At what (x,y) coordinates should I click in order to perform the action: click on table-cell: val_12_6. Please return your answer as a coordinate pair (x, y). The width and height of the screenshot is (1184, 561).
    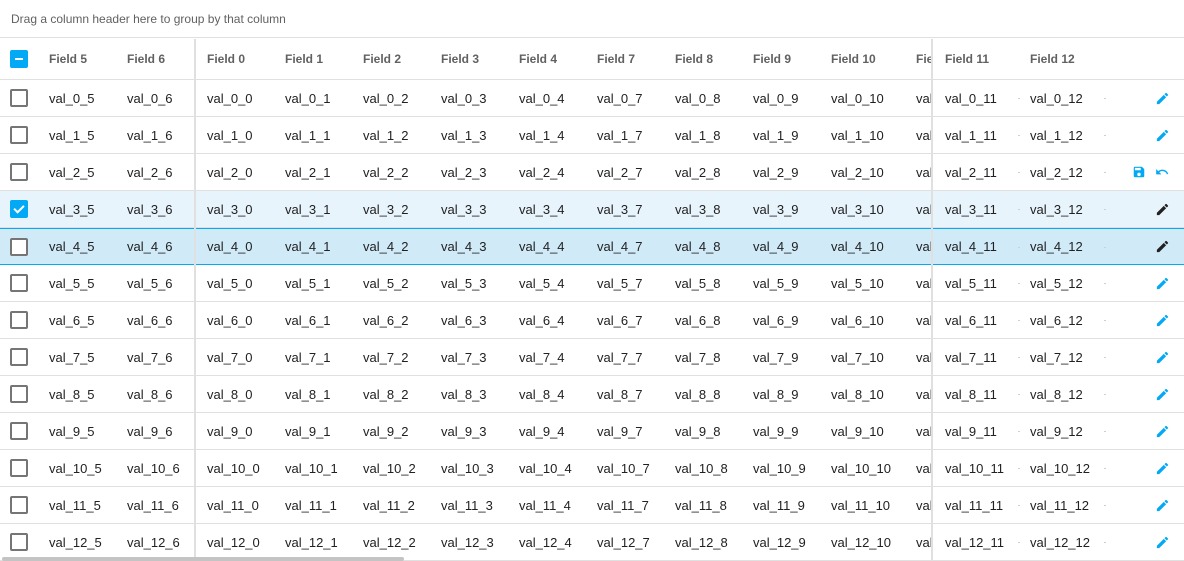
    Looking at the image, I should click on (153, 542).